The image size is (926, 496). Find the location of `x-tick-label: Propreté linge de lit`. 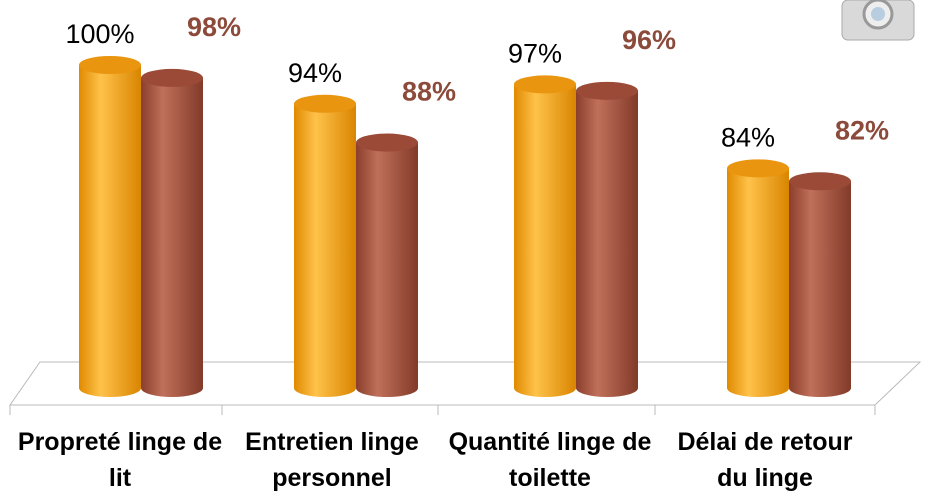

x-tick-label: Propreté linge de lit is located at coordinates (120, 460).